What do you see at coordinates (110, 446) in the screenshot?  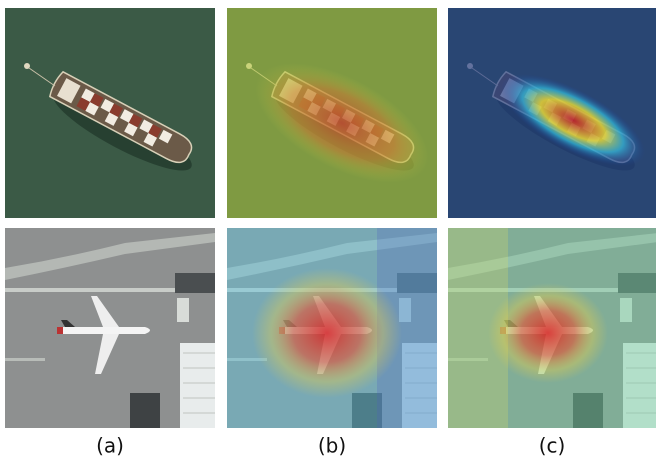 I see `panel-label: (a)` at bounding box center [110, 446].